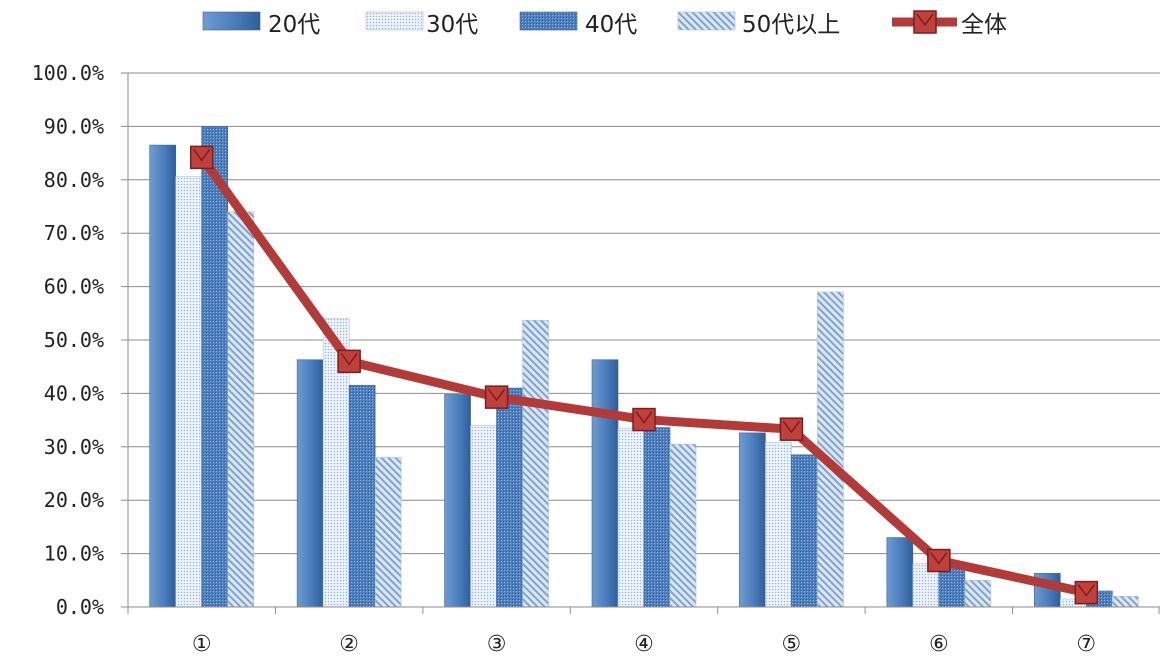 The height and width of the screenshot is (661, 1160). I want to click on x-tick-label: ②, so click(349, 644).